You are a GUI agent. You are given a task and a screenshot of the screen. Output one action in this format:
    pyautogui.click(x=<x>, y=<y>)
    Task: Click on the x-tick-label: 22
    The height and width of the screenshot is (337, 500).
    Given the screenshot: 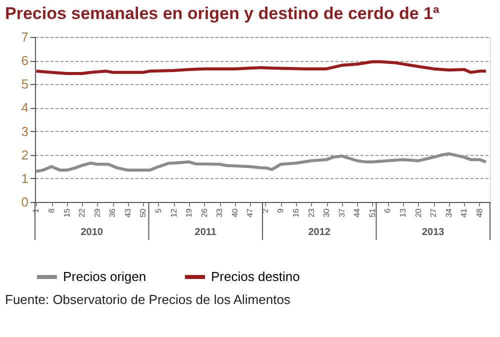 What is the action you would take?
    pyautogui.click(x=82, y=213)
    